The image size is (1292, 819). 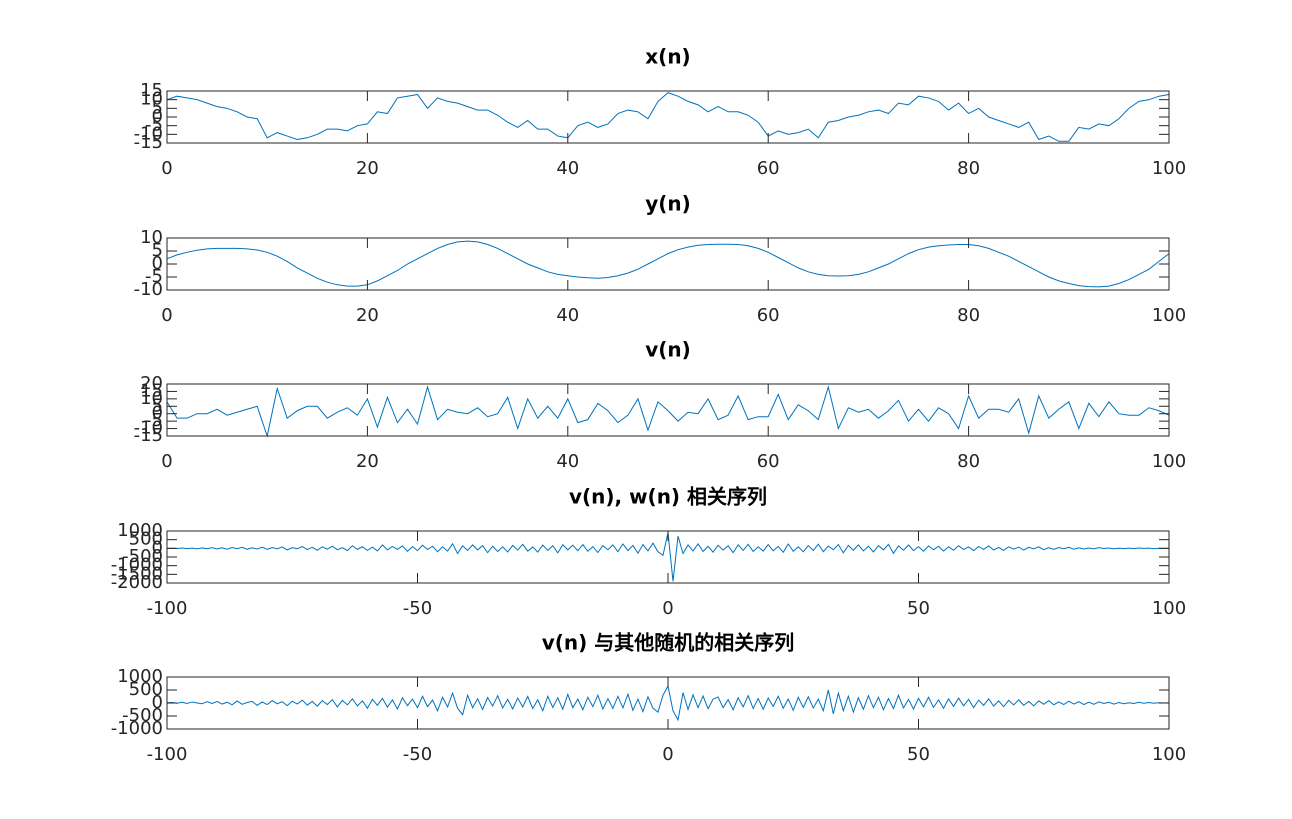 What do you see at coordinates (668, 497) in the screenshot?
I see `subplot-title: v(n), w(n) 相关序列` at bounding box center [668, 497].